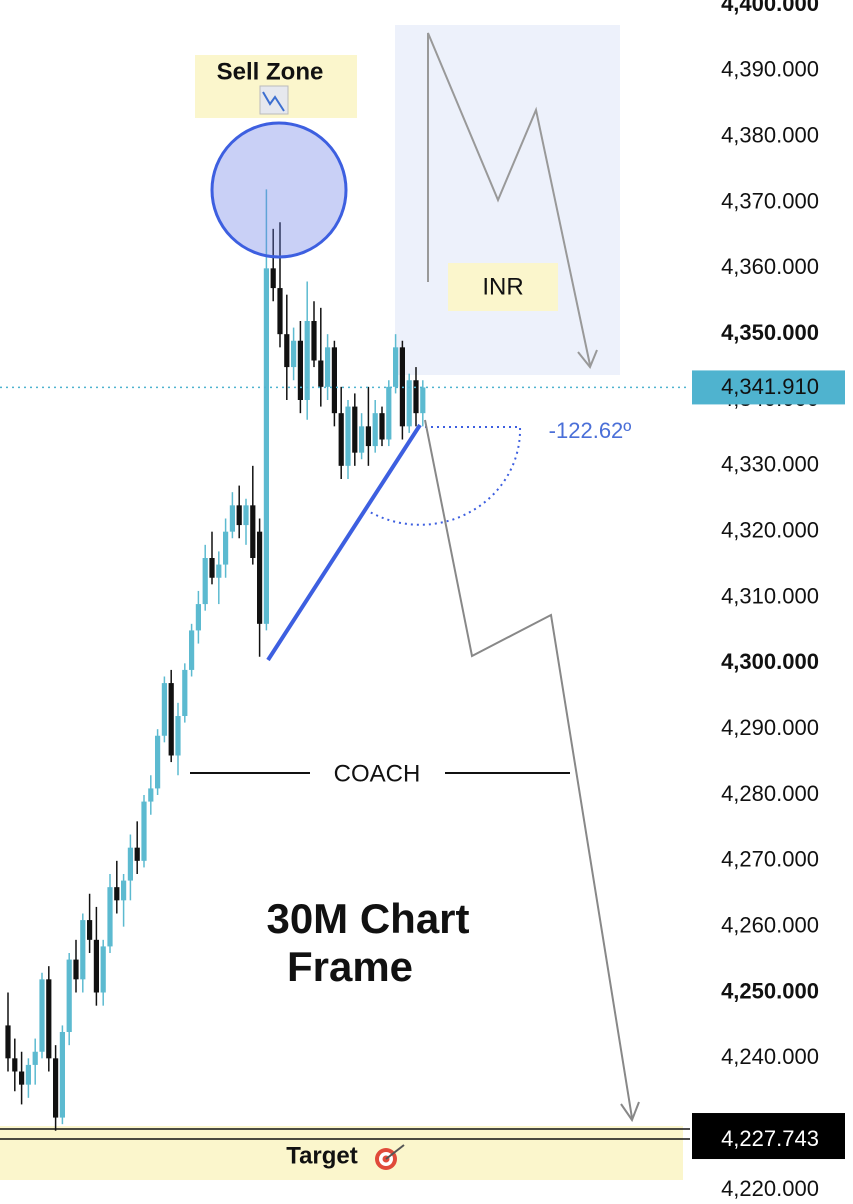  I want to click on projection-box, so click(507, 200).